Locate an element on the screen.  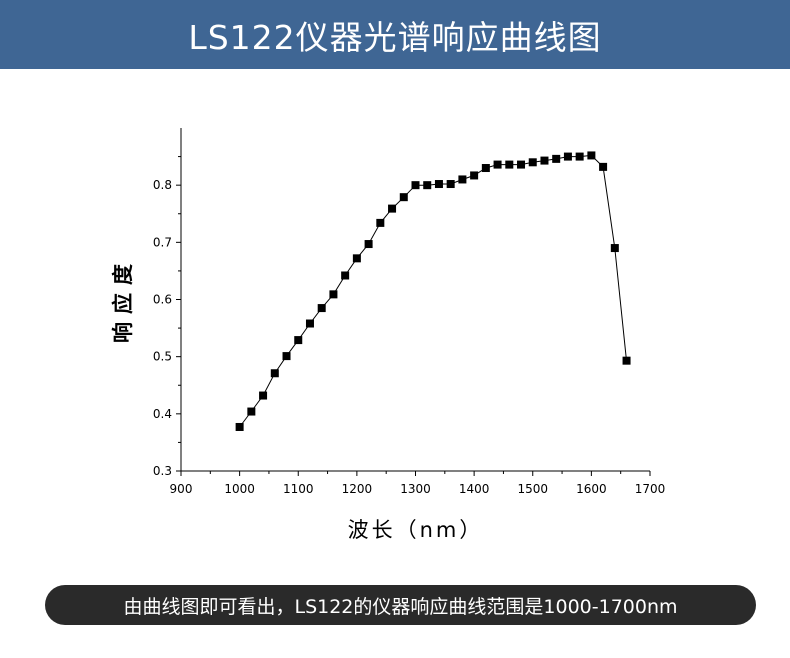
x-tick-label: 1200 is located at coordinates (357, 489).